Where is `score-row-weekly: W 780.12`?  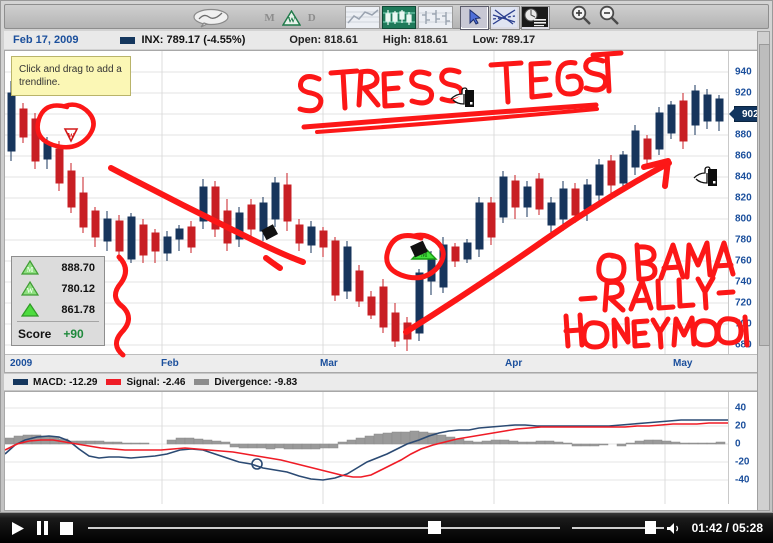
score-row-weekly: W 780.12 is located at coordinates (58, 288).